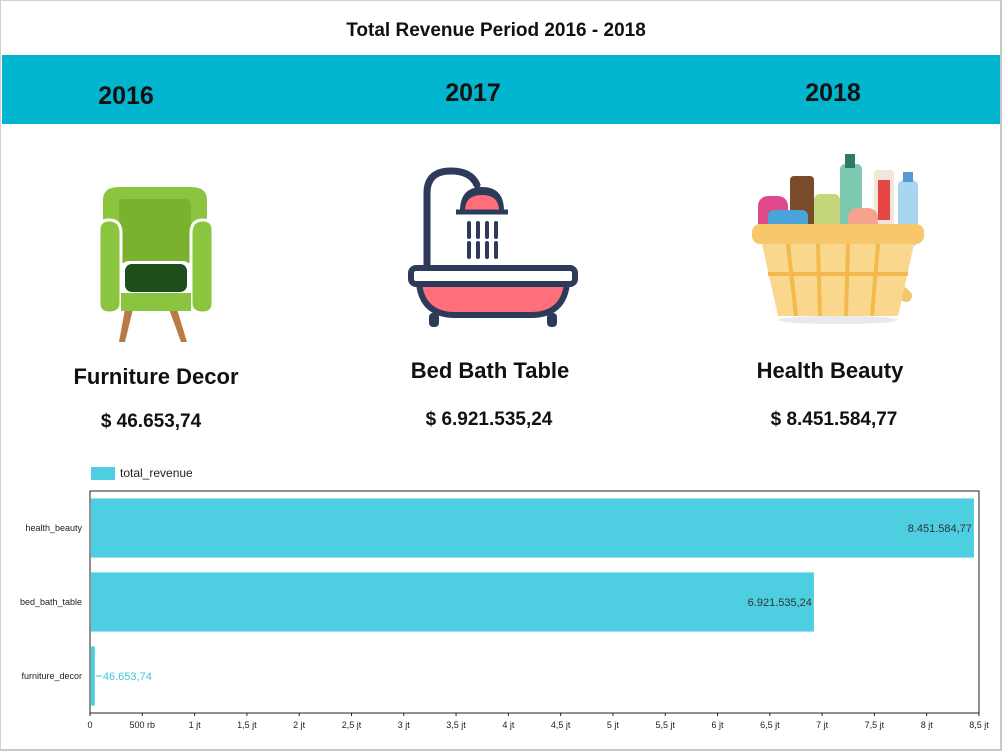  I want to click on armchair-cushion, so click(156, 278).